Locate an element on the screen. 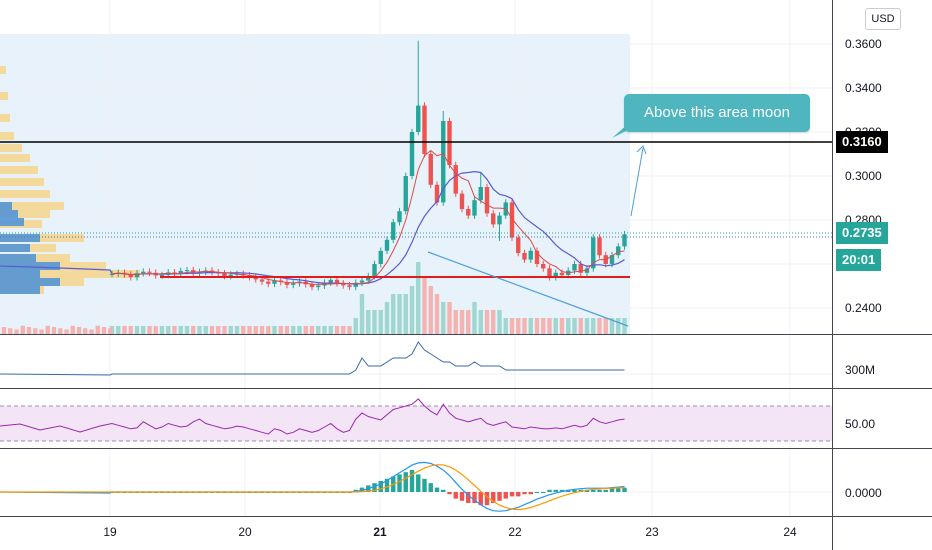 Image resolution: width=932 pixels, height=550 pixels. date-tick-label: 22 is located at coordinates (515, 532).